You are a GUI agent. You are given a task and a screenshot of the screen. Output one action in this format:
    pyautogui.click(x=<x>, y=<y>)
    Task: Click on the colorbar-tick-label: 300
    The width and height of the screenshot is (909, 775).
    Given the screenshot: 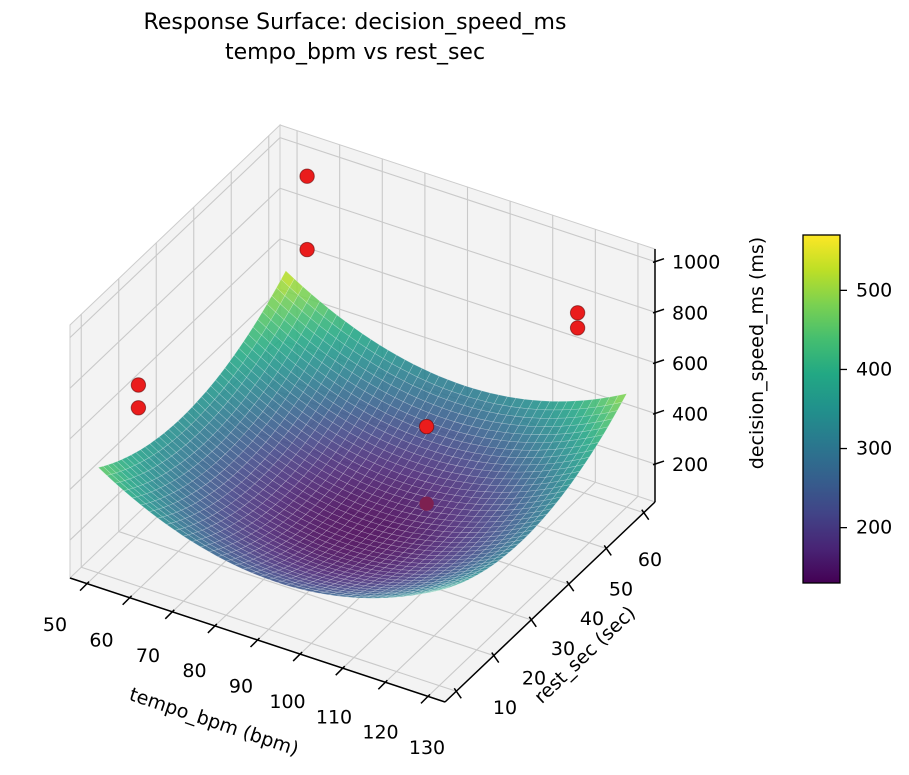 What is the action you would take?
    pyautogui.click(x=874, y=449)
    